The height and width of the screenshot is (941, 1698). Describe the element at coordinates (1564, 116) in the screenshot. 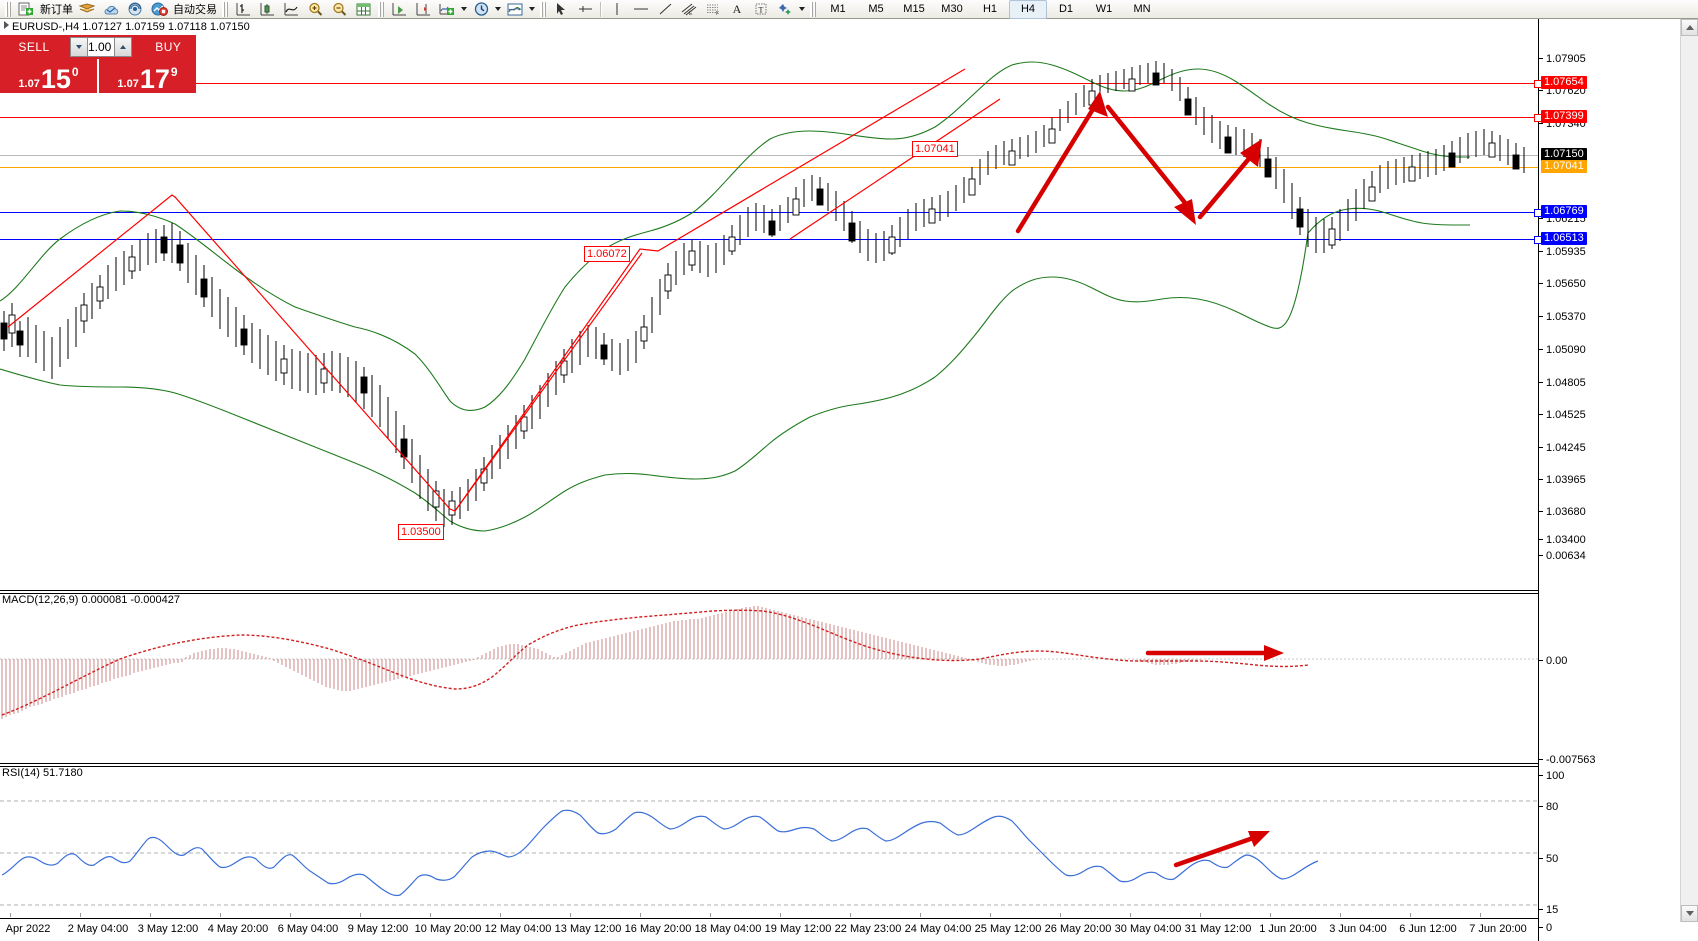

I see `level-label-107399: 1.07399` at that location.